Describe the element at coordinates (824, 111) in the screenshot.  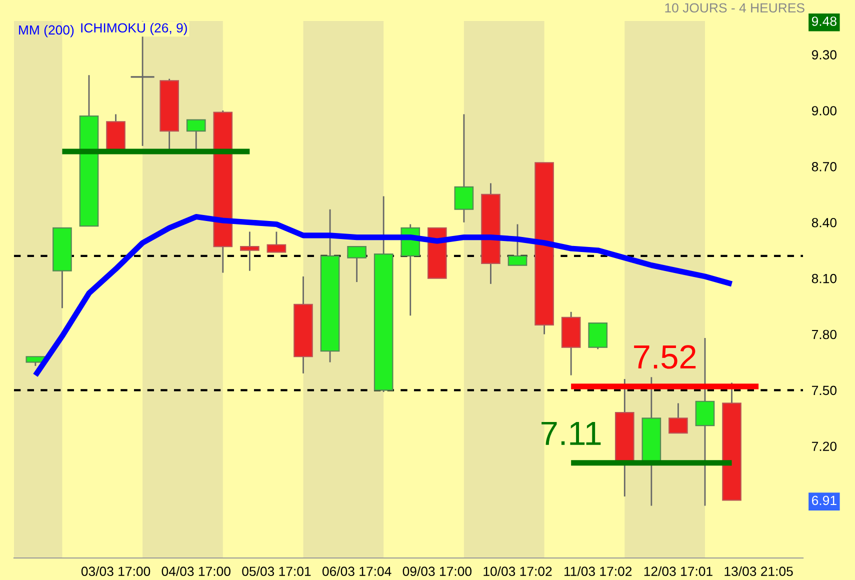
I see `y-tick-label: 9.00` at that location.